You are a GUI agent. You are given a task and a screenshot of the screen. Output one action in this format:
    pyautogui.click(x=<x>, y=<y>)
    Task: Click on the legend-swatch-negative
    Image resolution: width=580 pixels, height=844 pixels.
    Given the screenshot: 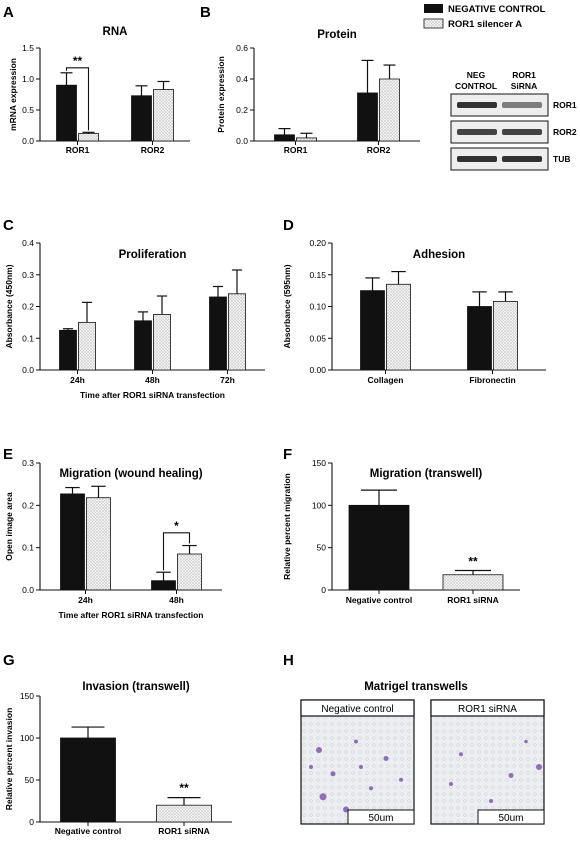 What is the action you would take?
    pyautogui.click(x=433, y=8)
    